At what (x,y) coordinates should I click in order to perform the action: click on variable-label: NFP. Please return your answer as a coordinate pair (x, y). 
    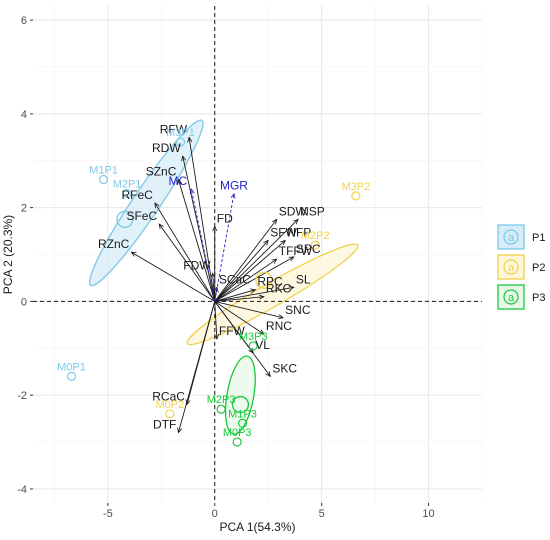
    Looking at the image, I should click on (299, 232).